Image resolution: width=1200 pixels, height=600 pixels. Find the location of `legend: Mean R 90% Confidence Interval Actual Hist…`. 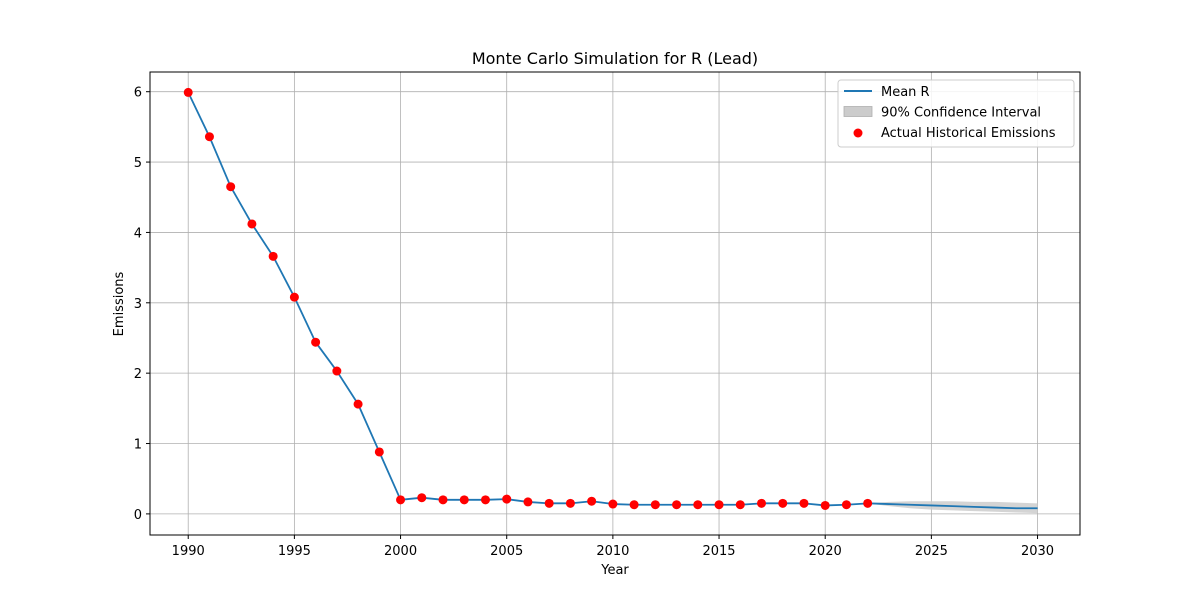

legend: Mean R 90% Confidence Interval Actual Hist… is located at coordinates (956, 113).